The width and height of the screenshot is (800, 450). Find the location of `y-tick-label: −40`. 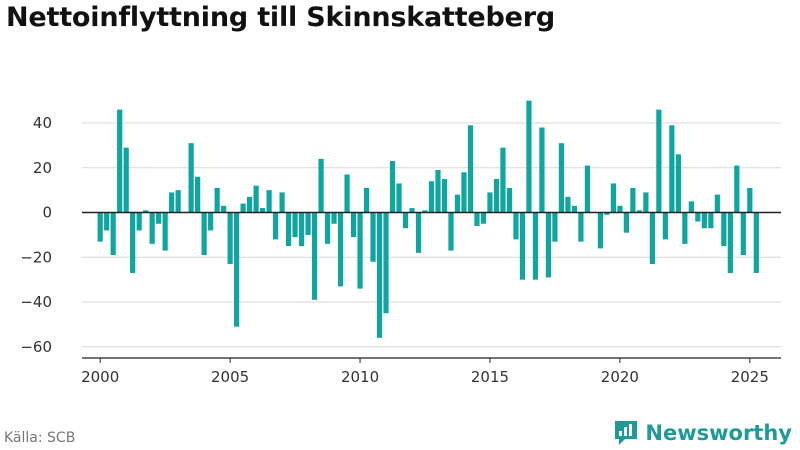

y-tick-label: −40 is located at coordinates (36, 302).